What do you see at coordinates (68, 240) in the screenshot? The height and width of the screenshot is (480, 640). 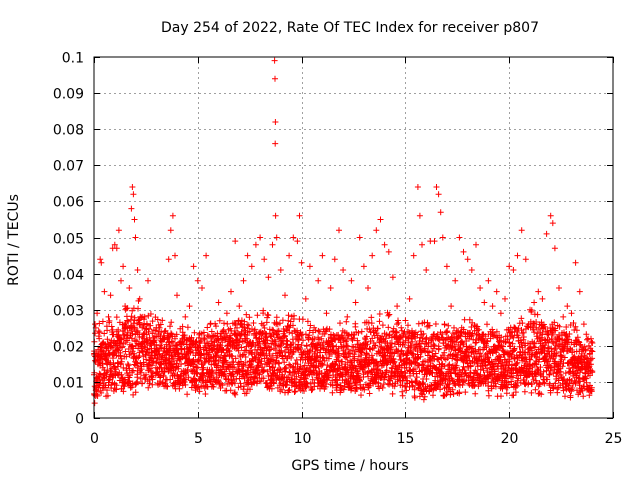 I see `y-tick-label: 0.05` at bounding box center [68, 240].